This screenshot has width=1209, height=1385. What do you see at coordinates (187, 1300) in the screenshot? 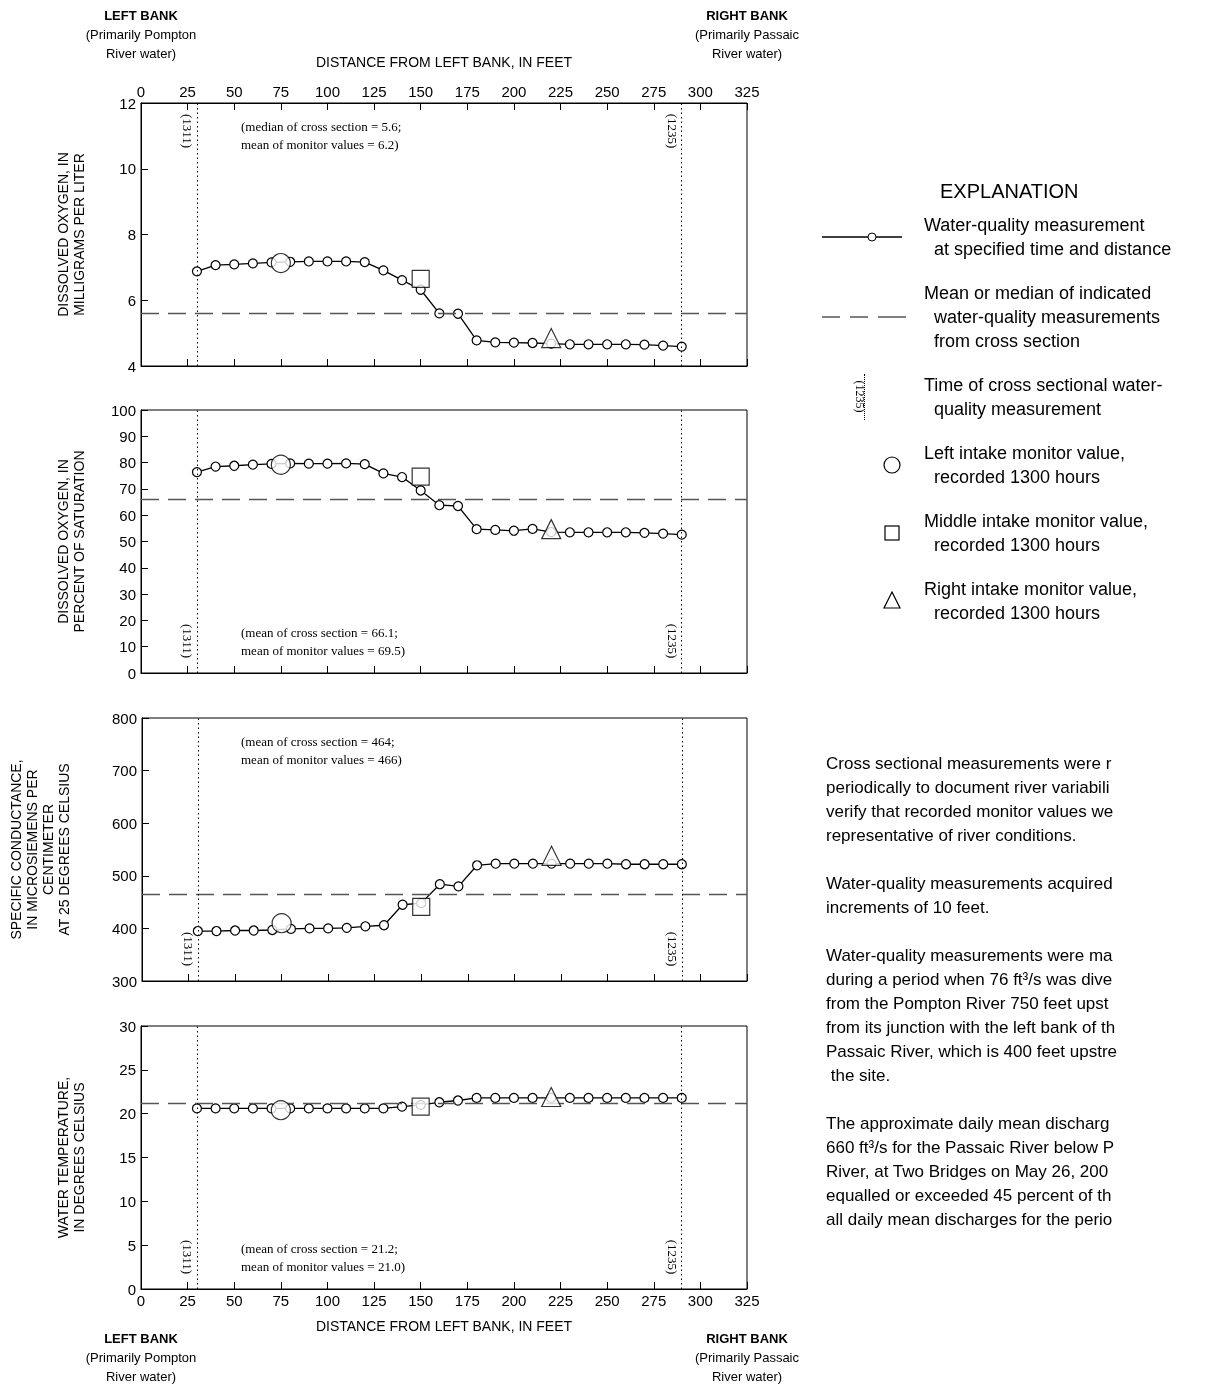
I see `x-tick-label: 25` at bounding box center [187, 1300].